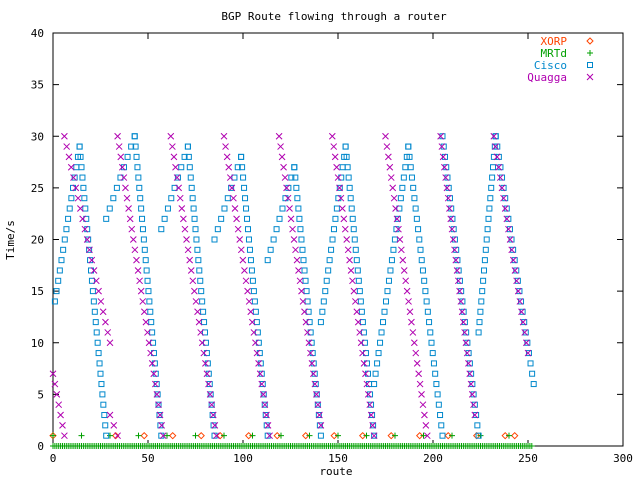 This screenshot has width=640, height=480. What do you see at coordinates (53, 458) in the screenshot?
I see `x-tick-label: 0` at bounding box center [53, 458].